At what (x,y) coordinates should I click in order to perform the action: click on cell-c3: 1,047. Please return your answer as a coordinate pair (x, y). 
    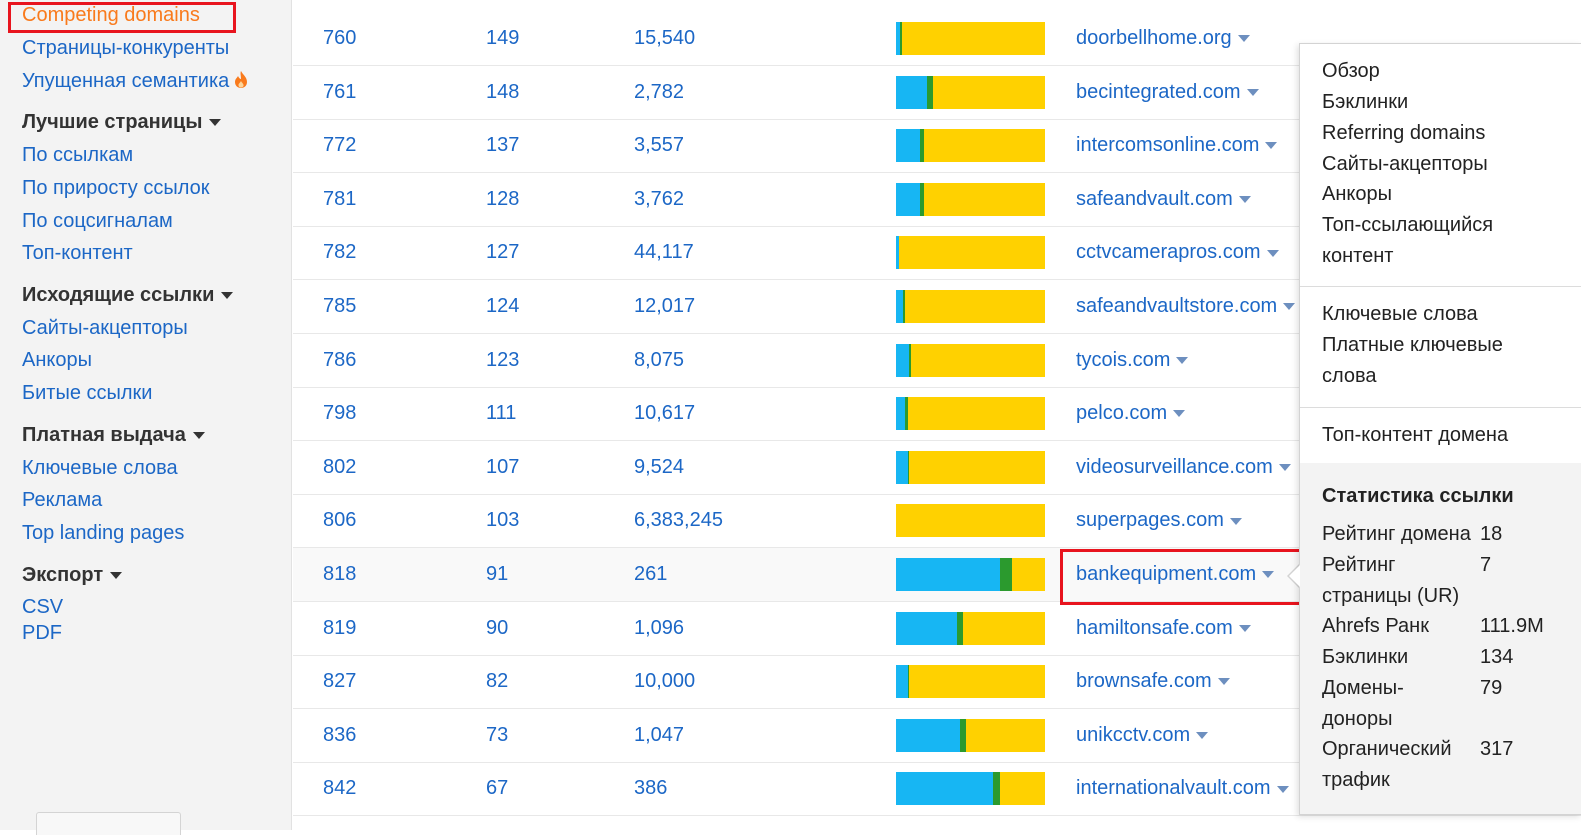
    Looking at the image, I should click on (659, 734).